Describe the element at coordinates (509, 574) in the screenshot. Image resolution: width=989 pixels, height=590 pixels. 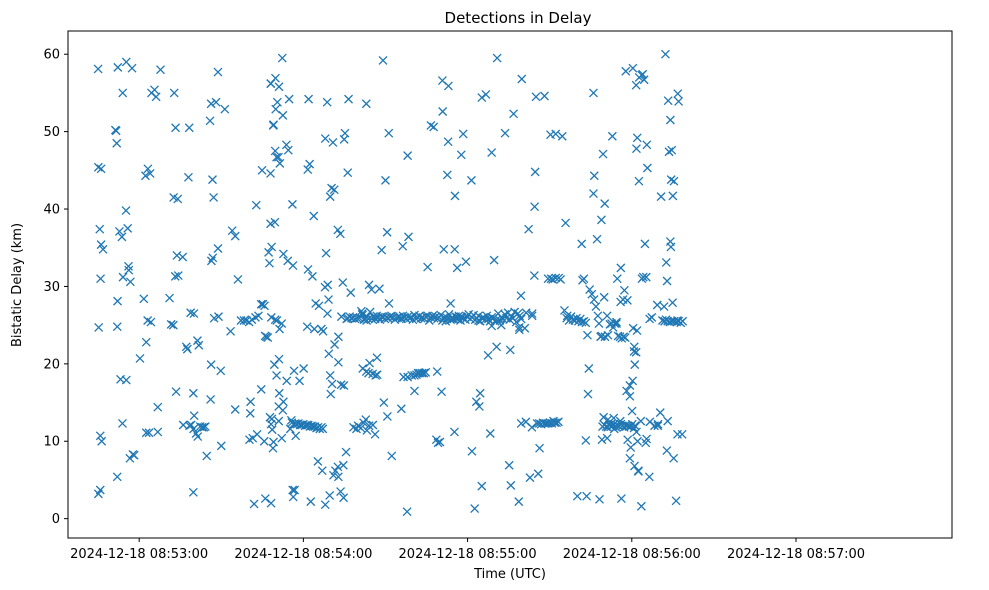
I see `x-axis-label: Time (UTC)` at that location.